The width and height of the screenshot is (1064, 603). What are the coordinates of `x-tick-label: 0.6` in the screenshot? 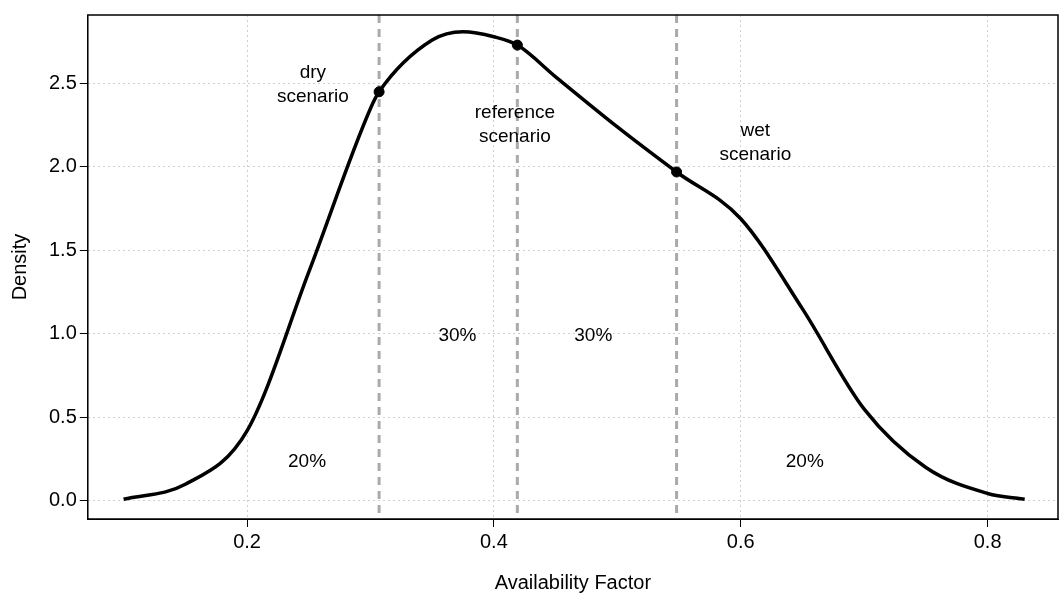 It's located at (740, 540).